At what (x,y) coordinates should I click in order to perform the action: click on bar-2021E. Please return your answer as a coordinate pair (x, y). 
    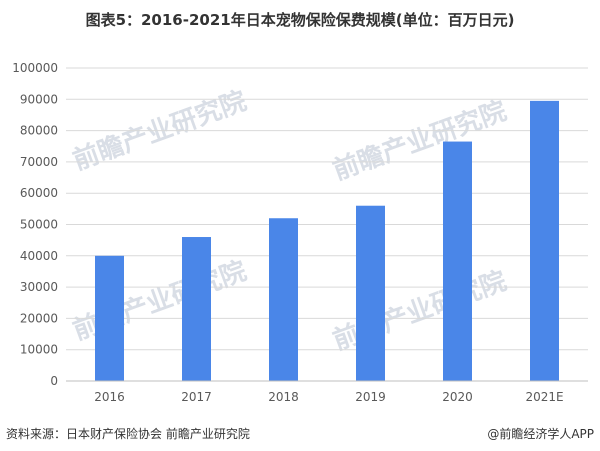
    Looking at the image, I should click on (544, 241).